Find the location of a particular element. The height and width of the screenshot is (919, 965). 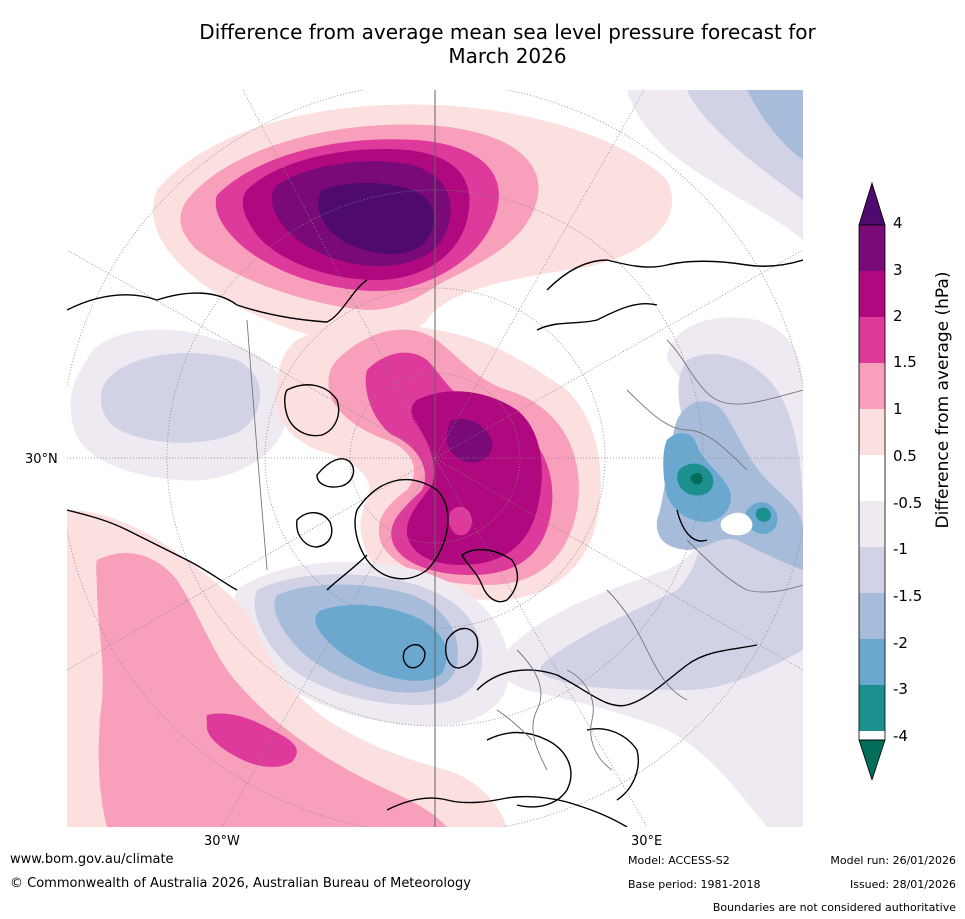

colorbar-tick-3: 3 is located at coordinates (898, 270).